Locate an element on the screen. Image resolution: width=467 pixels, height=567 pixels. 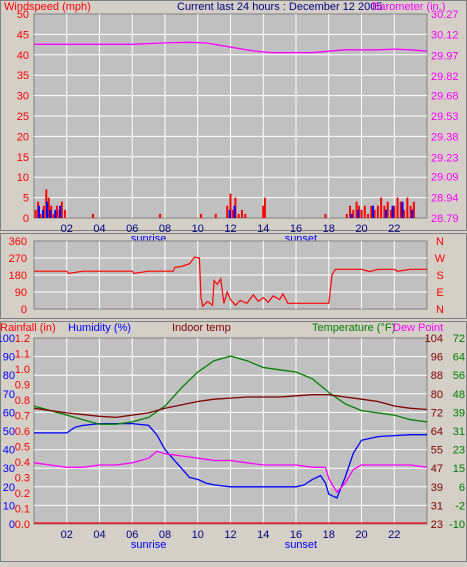
barometer-tick: 29.09 is located at coordinates (445, 178).